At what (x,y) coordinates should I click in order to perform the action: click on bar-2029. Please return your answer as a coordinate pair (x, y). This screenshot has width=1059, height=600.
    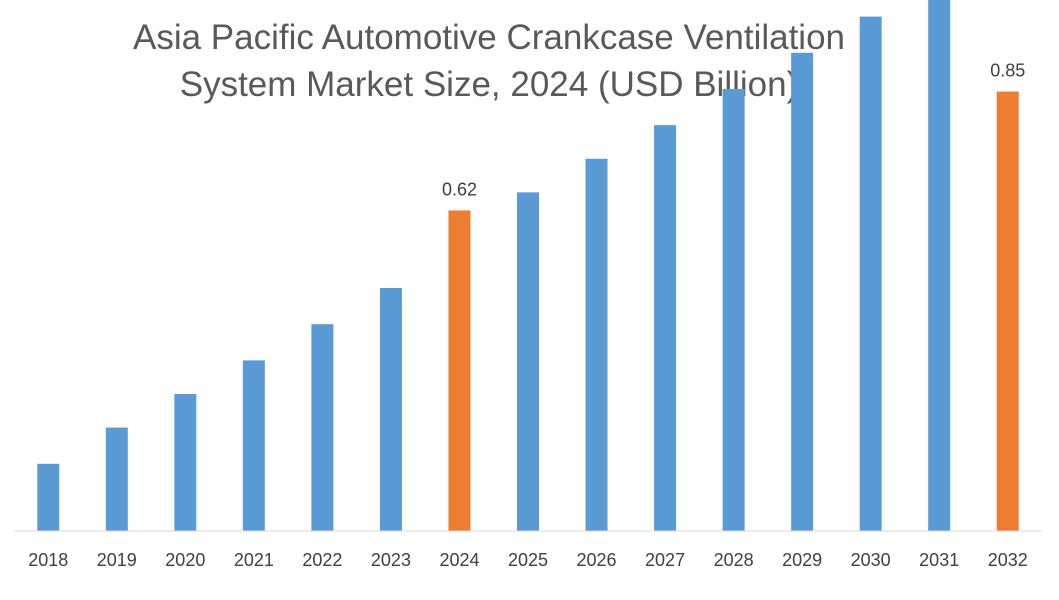
    Looking at the image, I should click on (802, 292).